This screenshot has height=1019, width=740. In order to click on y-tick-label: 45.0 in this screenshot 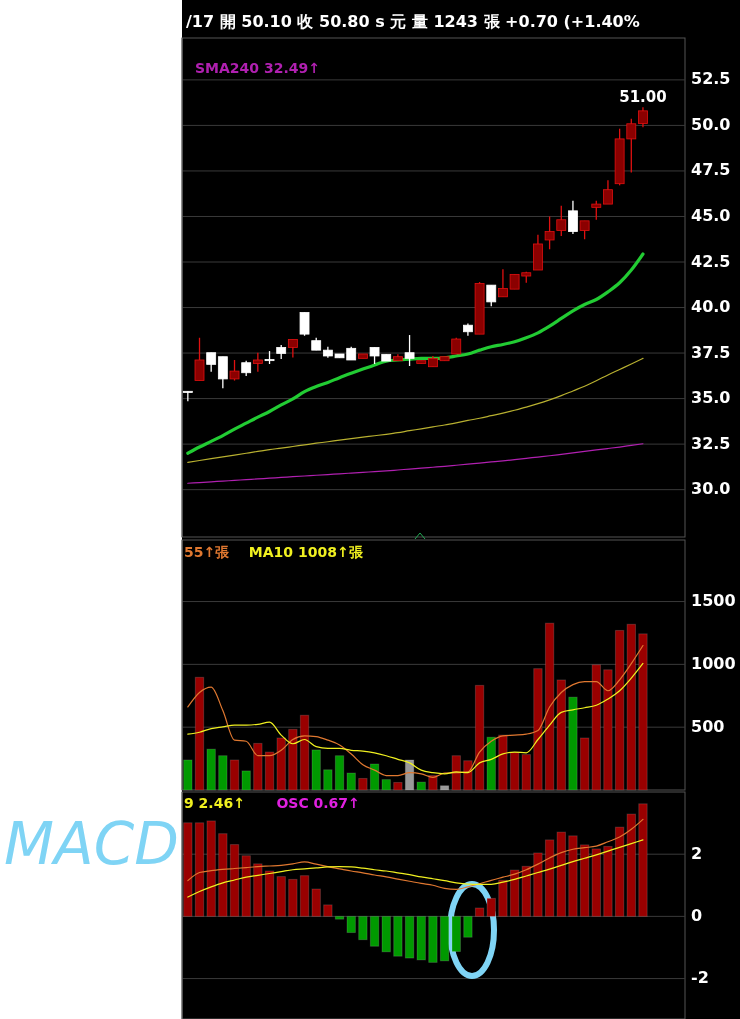, I will do `click(711, 215)`.